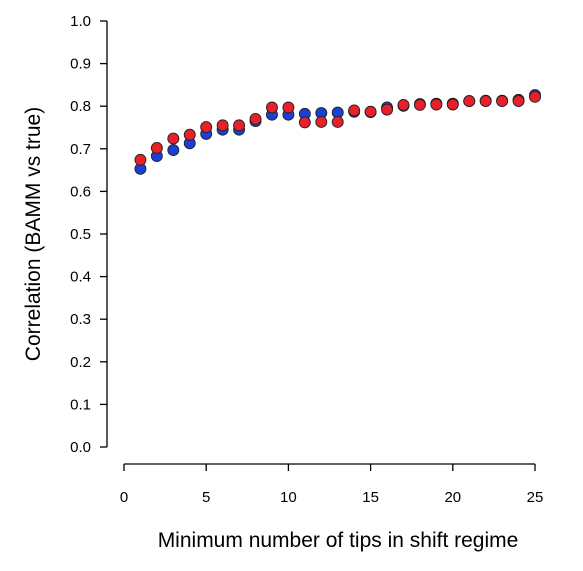  What do you see at coordinates (80, 21) in the screenshot?
I see `y-tick-label: 1.0` at bounding box center [80, 21].